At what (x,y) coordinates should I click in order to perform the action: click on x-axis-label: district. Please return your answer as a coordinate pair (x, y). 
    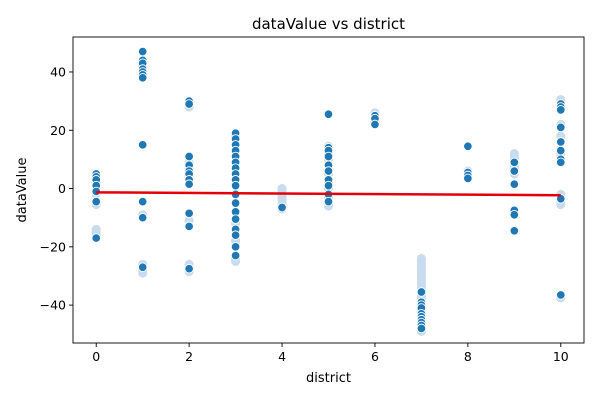
    Looking at the image, I should click on (328, 378).